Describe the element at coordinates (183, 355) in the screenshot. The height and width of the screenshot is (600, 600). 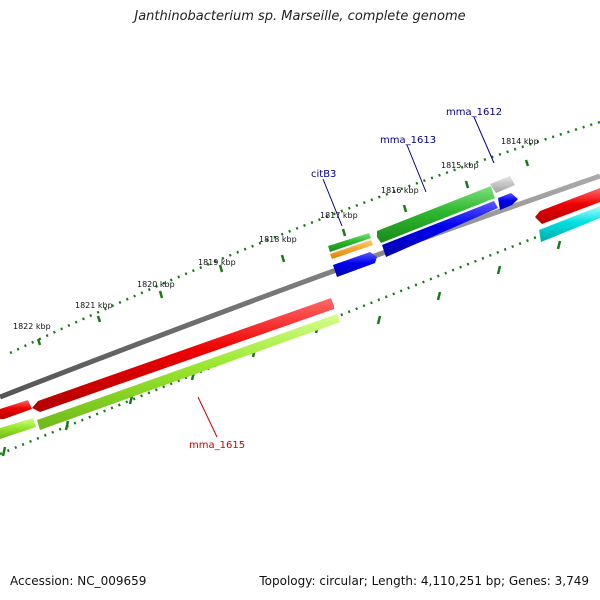
I see `gene-feature-red-mma1615-adjacent` at that location.